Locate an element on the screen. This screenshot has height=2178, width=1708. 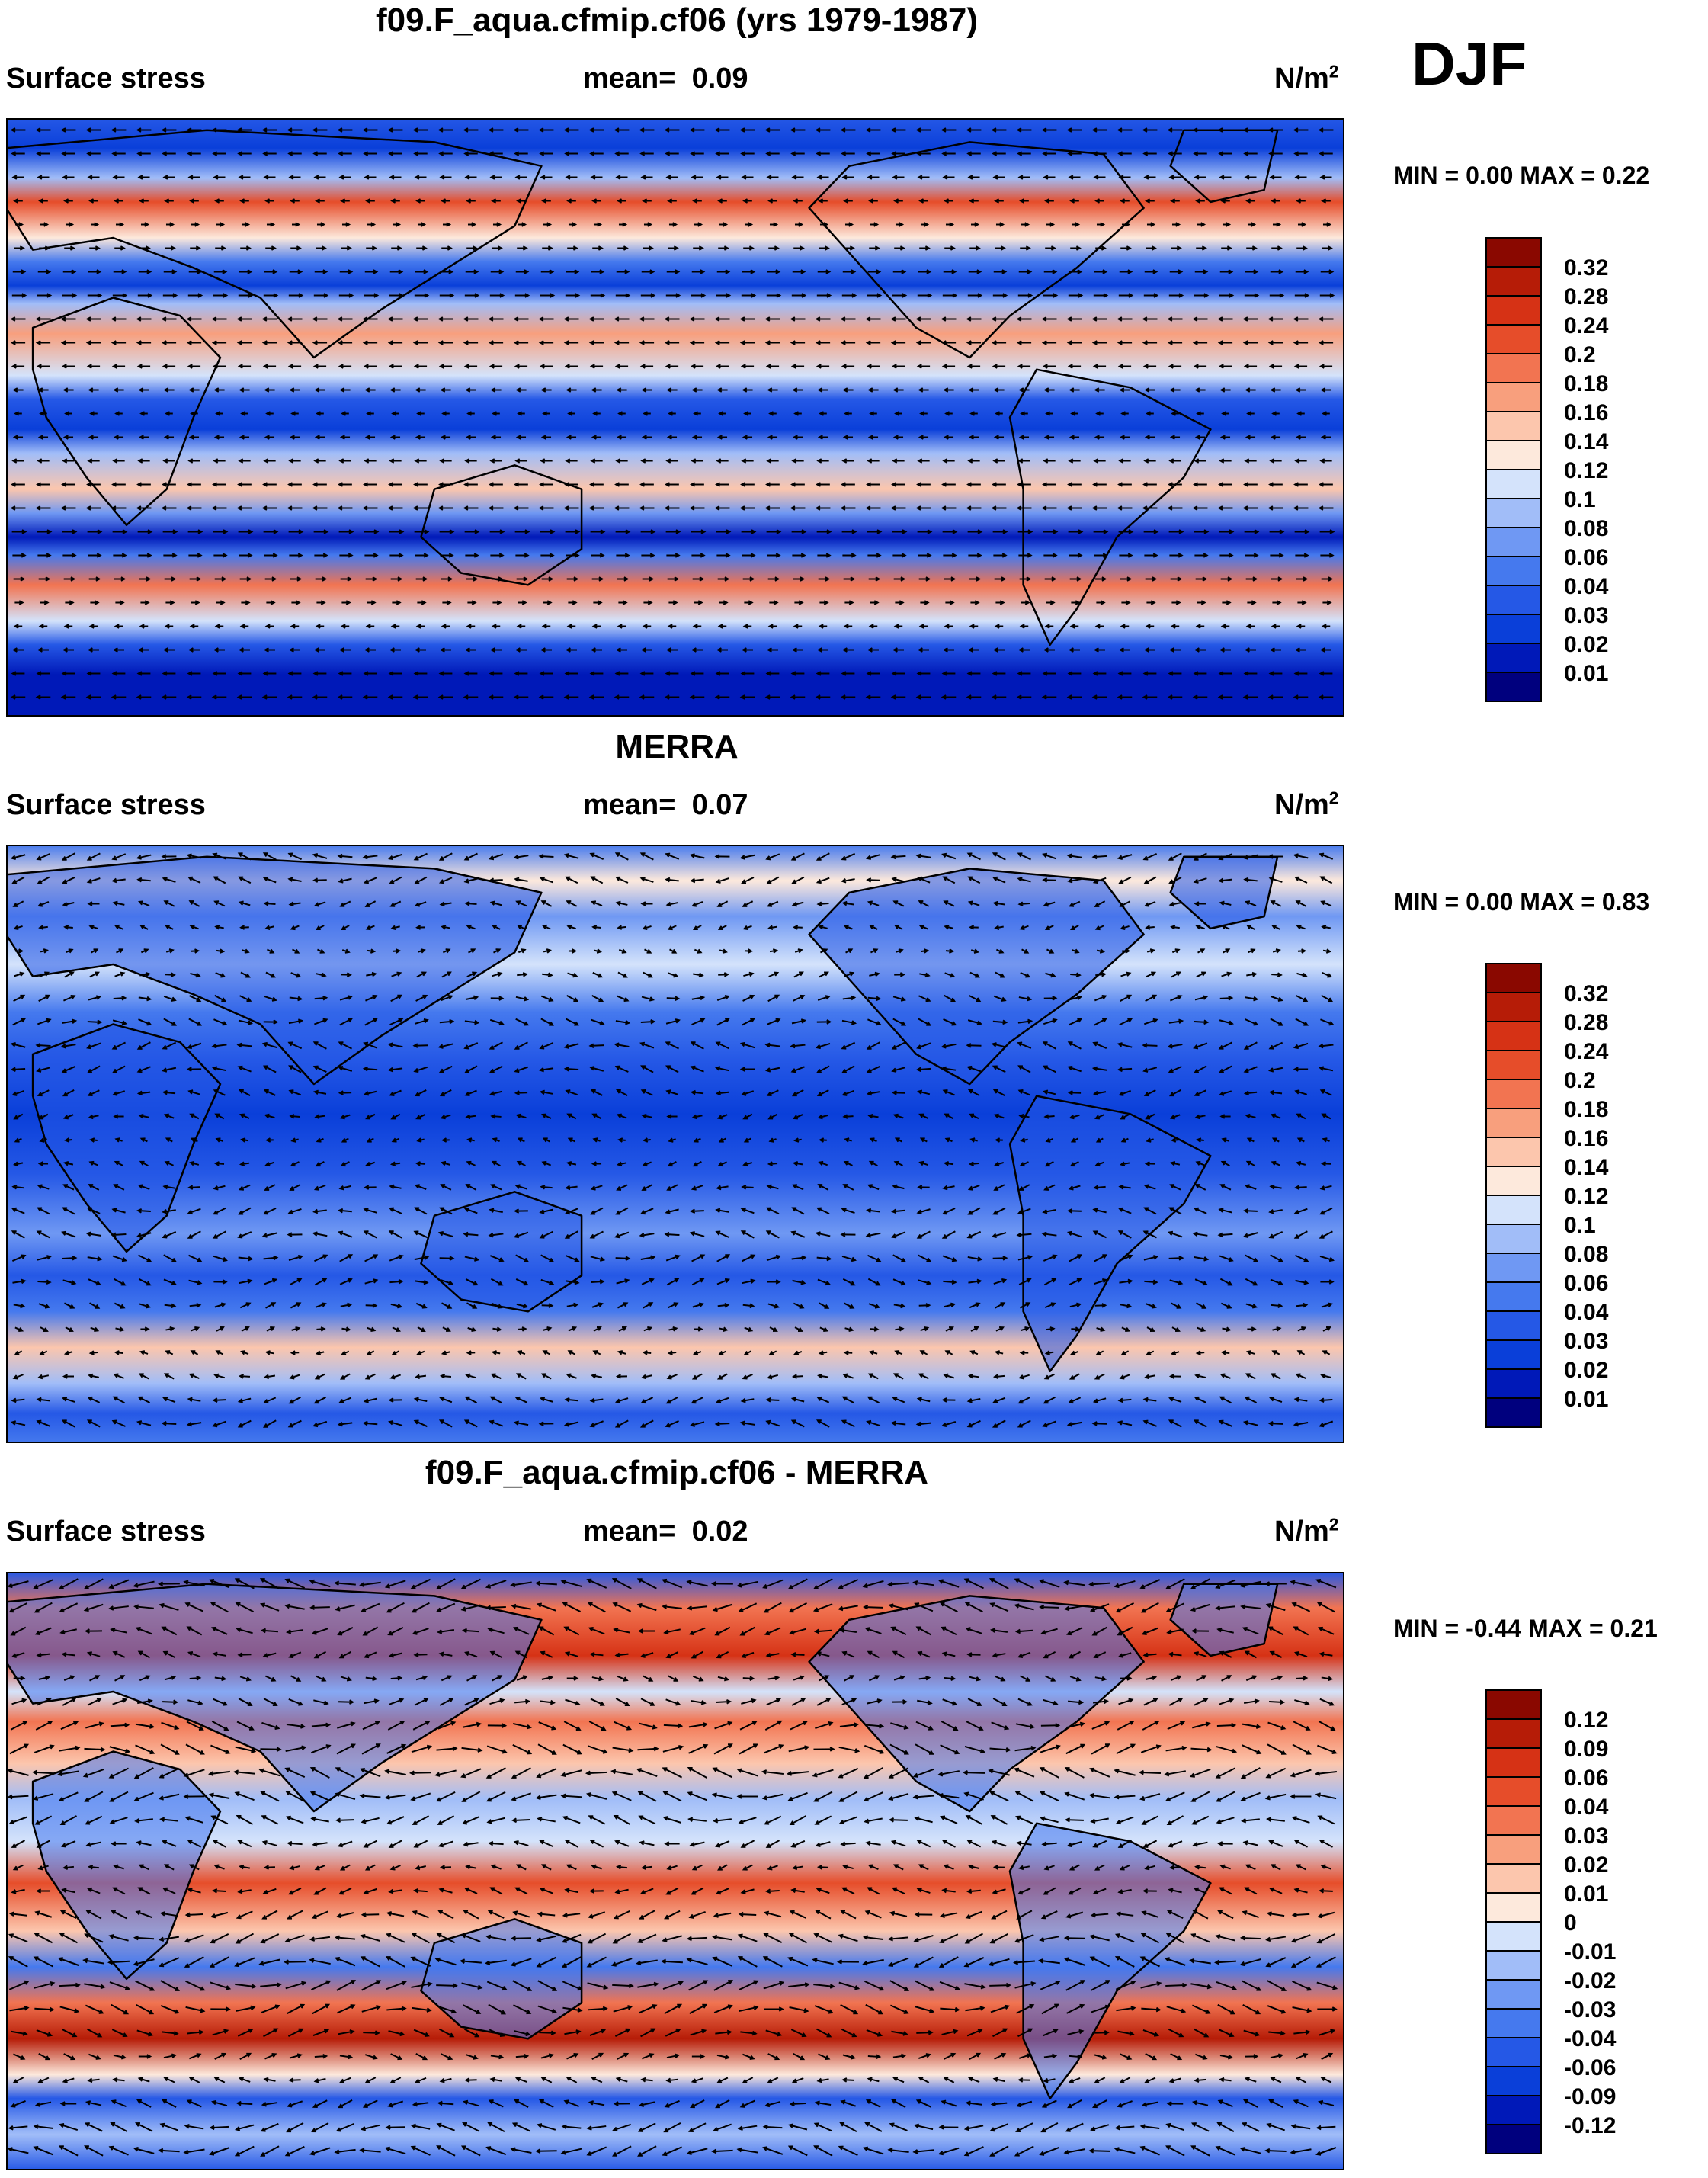
colorbar-tick-label: 0.12 is located at coordinates (1586, 1196).